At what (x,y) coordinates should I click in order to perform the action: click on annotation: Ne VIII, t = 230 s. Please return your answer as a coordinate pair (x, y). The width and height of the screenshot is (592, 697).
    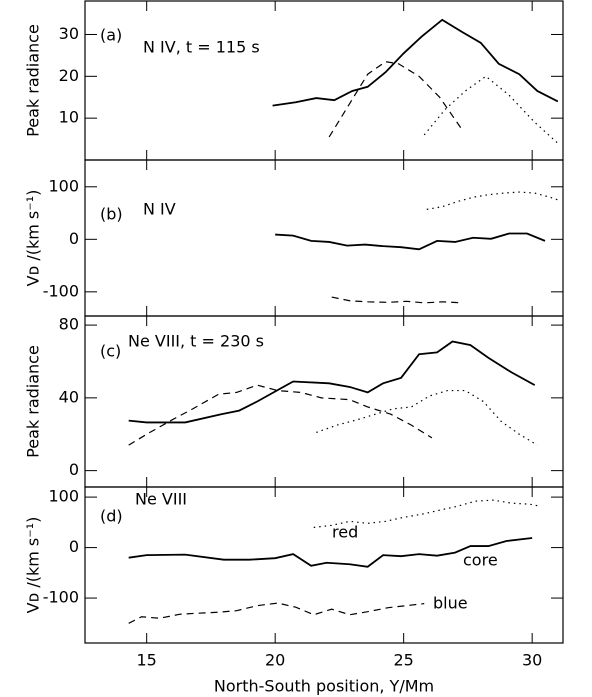
    Looking at the image, I should click on (196, 341).